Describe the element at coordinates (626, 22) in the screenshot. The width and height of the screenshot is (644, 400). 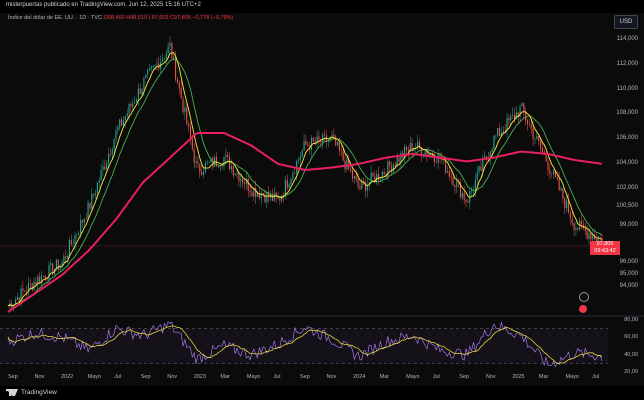
I see `currency-button: USD` at that location.